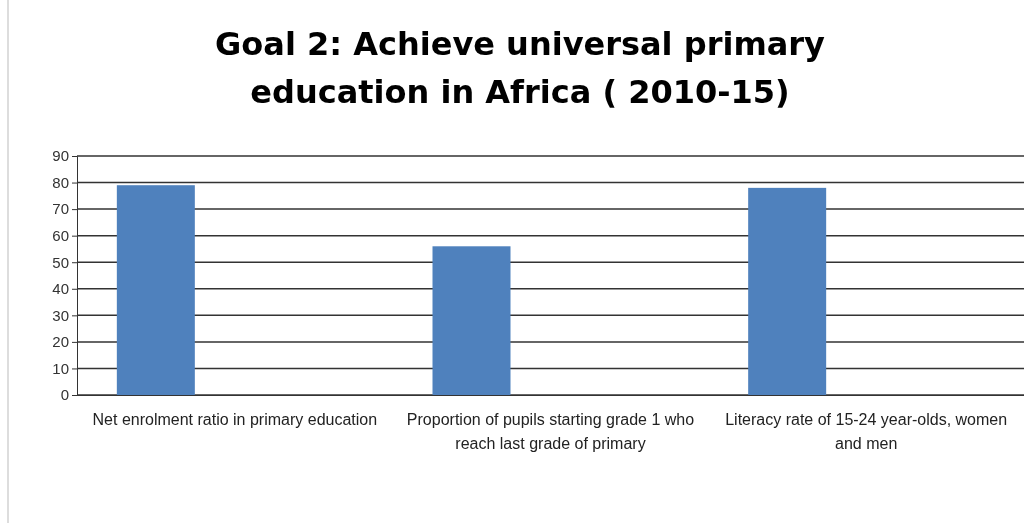  I want to click on y-tick-label: 30, so click(60, 315).